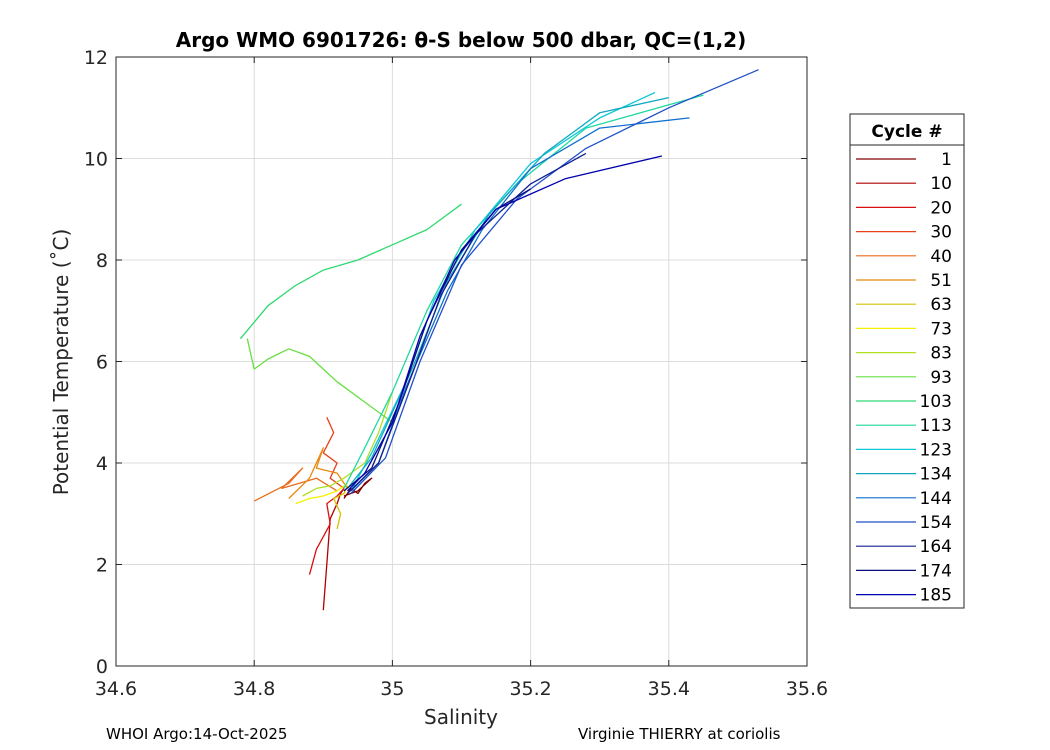  I want to click on legend-label-113: 113, so click(936, 426).